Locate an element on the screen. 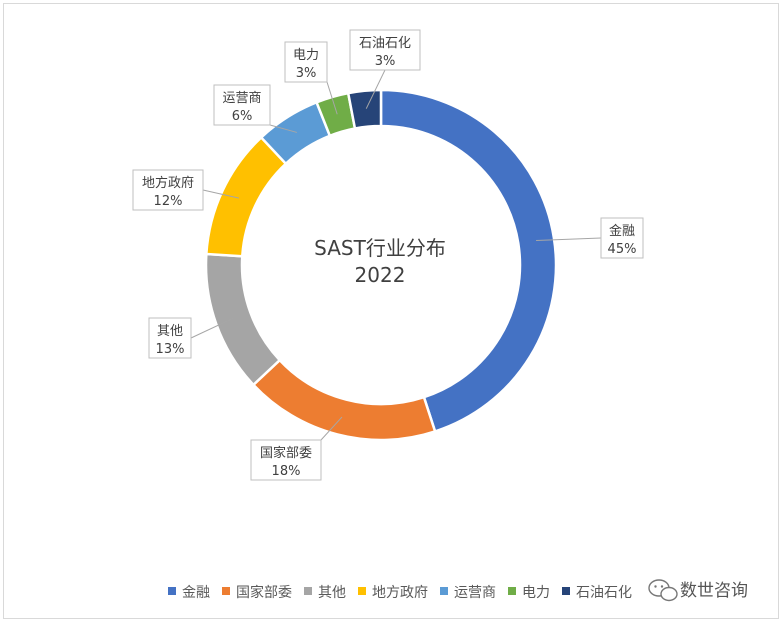 The height and width of the screenshot is (622, 782). data-label-0: 金融 45% is located at coordinates (622, 238).